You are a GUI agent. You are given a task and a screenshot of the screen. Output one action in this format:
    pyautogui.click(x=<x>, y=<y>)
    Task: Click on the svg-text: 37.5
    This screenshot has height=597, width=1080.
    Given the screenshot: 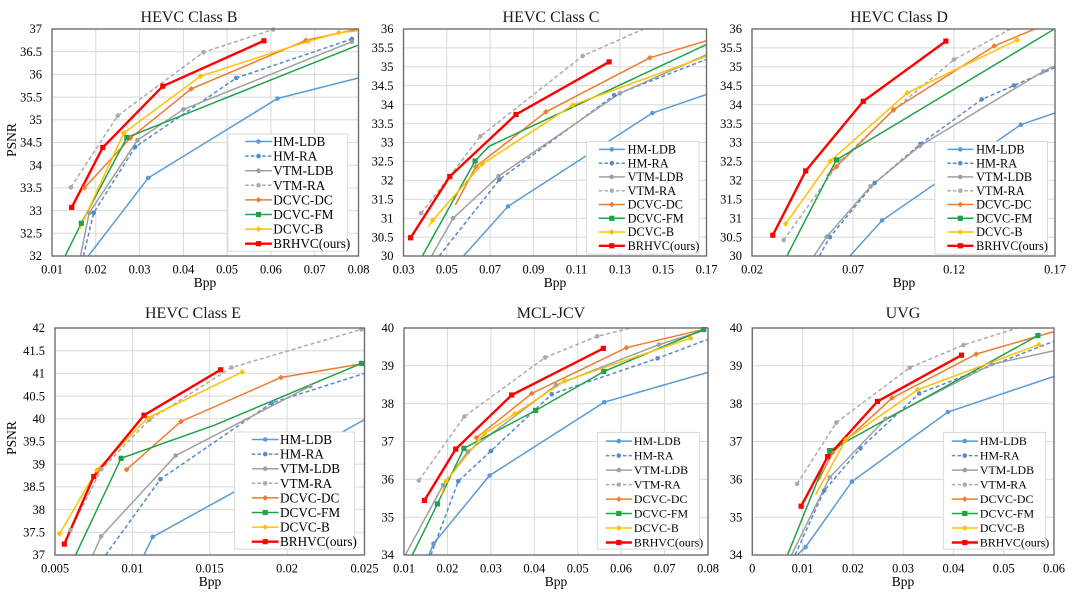 What is the action you would take?
    pyautogui.click(x=34, y=533)
    